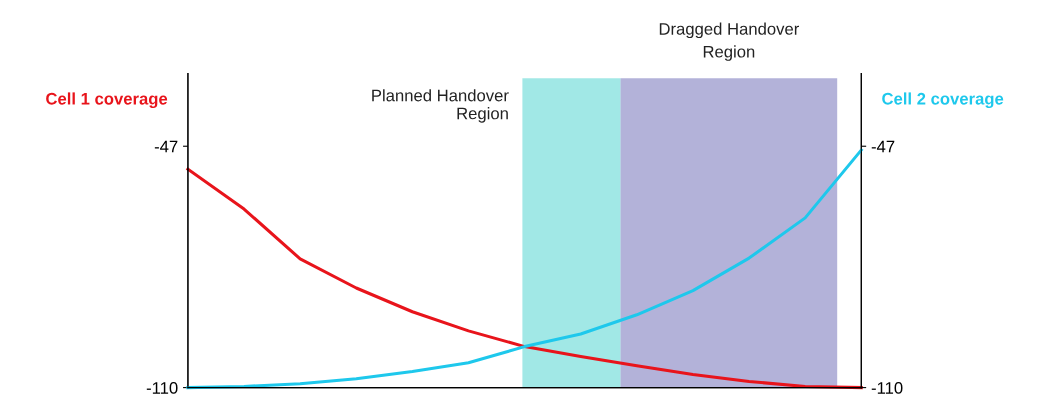  Describe the element at coordinates (729, 41) in the screenshot. I see `text: Dragged Handover Region` at that location.